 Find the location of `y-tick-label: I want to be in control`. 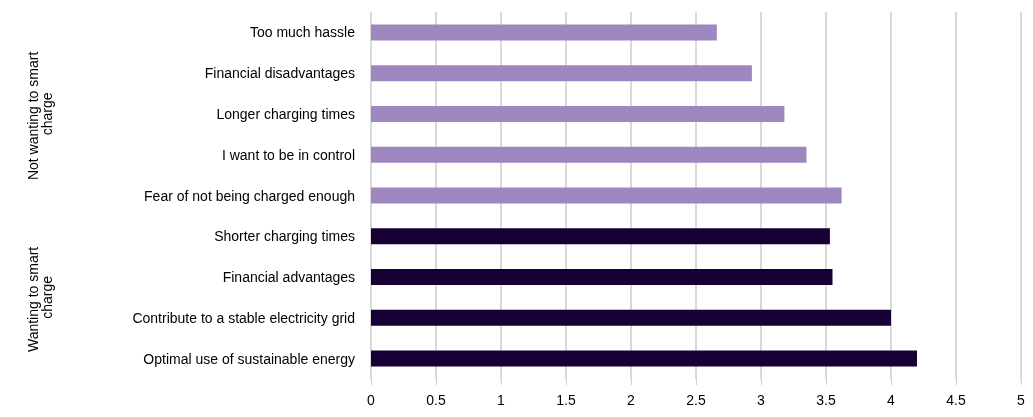

y-tick-label: I want to be in control is located at coordinates (288, 154).